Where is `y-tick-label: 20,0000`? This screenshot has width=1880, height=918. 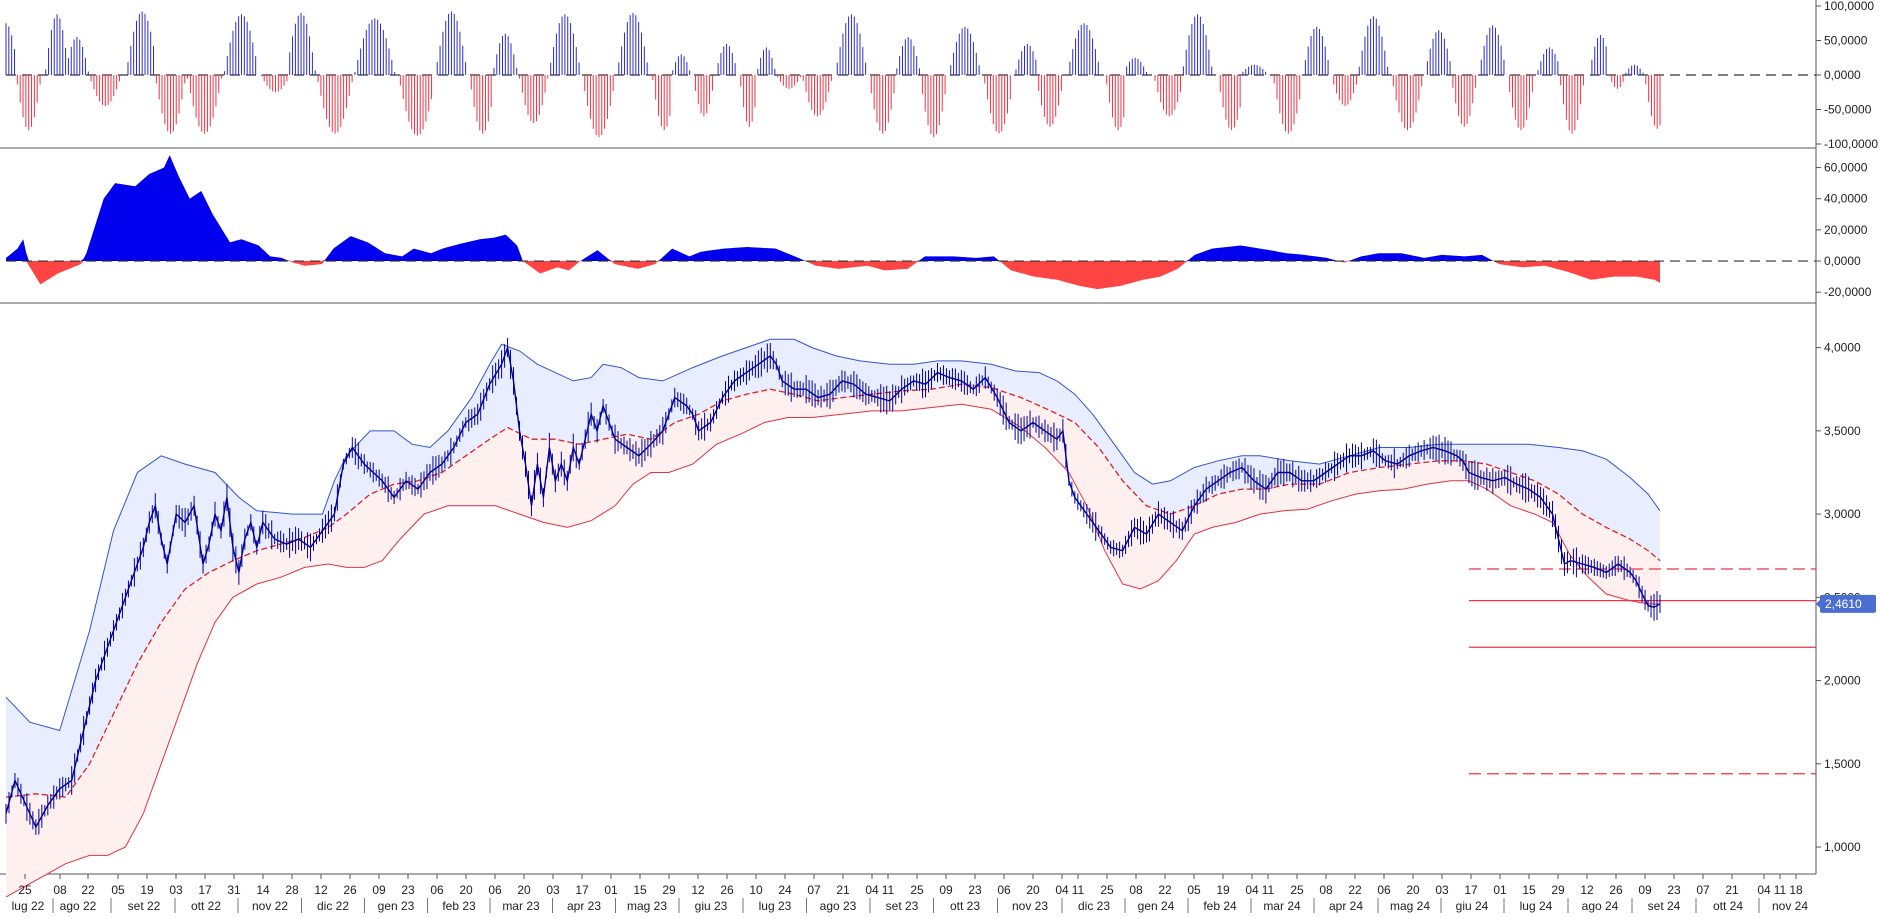
y-tick-label: 20,0000 is located at coordinates (1846, 230).